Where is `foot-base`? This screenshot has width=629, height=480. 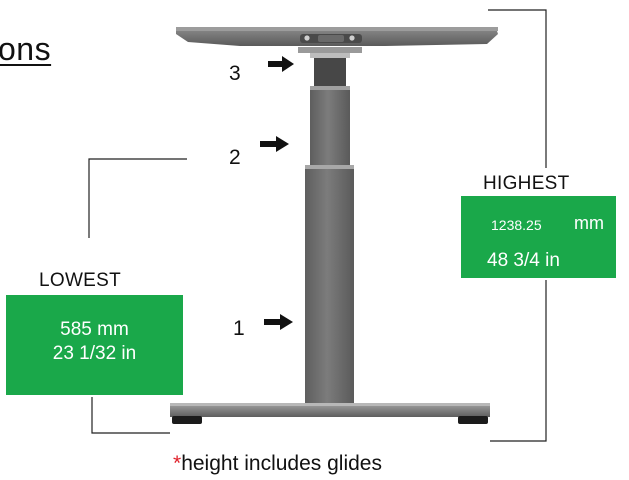 foot-base is located at coordinates (330, 413).